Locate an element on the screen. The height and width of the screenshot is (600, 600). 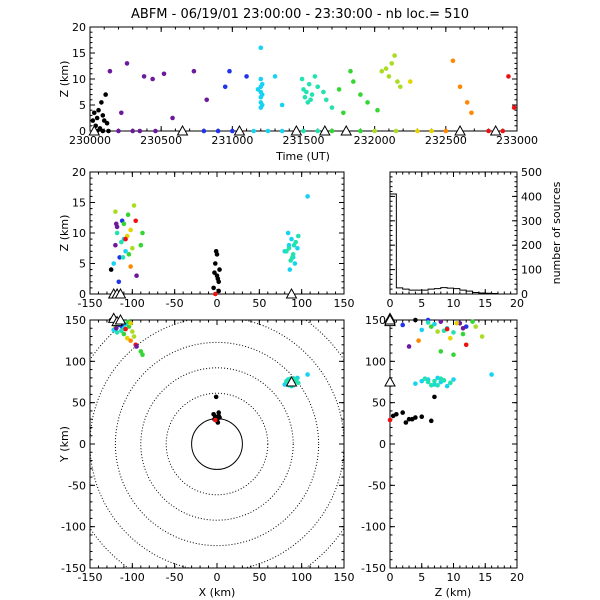
zy-x-tick-label: 20 is located at coordinates (517, 577).